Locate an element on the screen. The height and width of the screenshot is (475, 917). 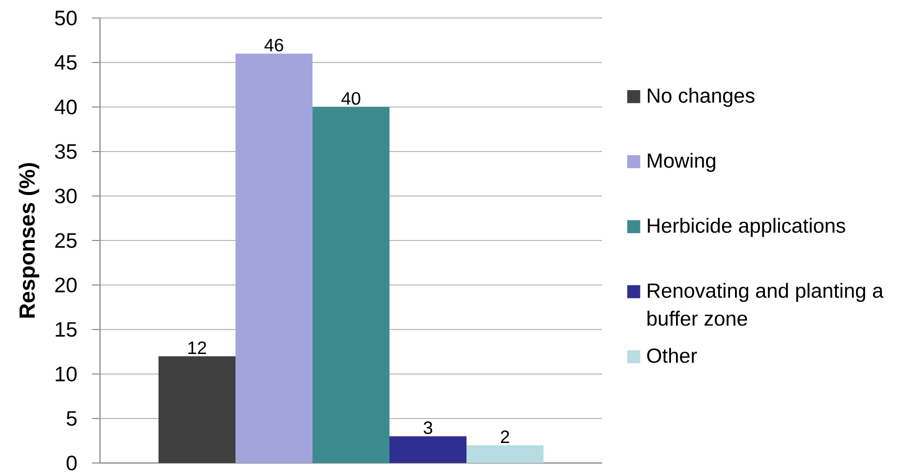
legend-label: Other is located at coordinates (672, 355).